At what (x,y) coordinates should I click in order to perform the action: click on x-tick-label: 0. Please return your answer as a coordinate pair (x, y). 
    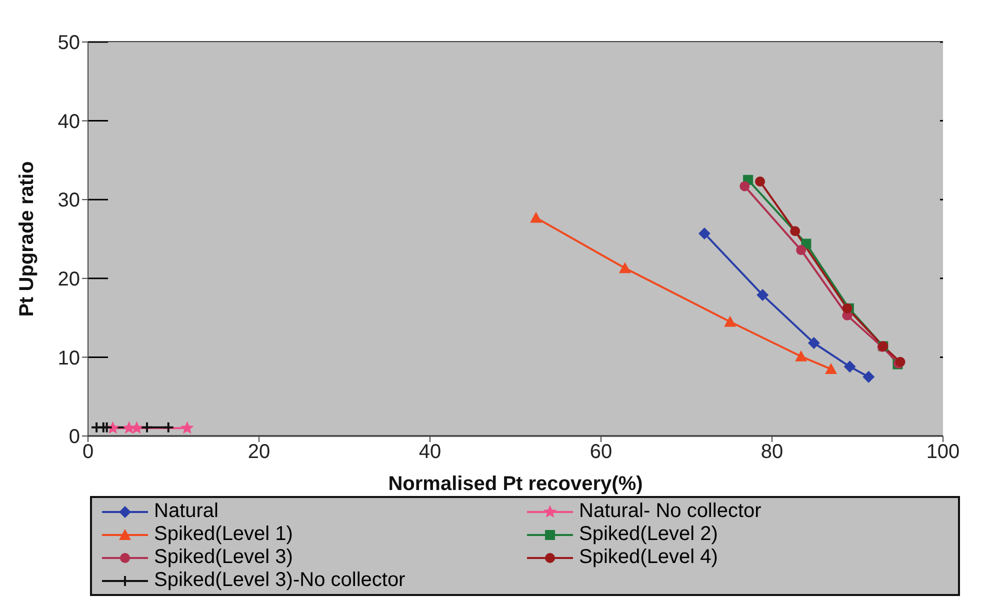
    Looking at the image, I should click on (88, 452).